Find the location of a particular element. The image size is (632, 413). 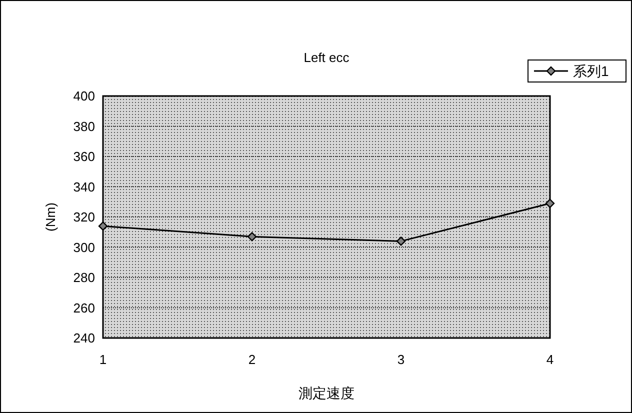

y-tick-label: 320 is located at coordinates (84, 217).